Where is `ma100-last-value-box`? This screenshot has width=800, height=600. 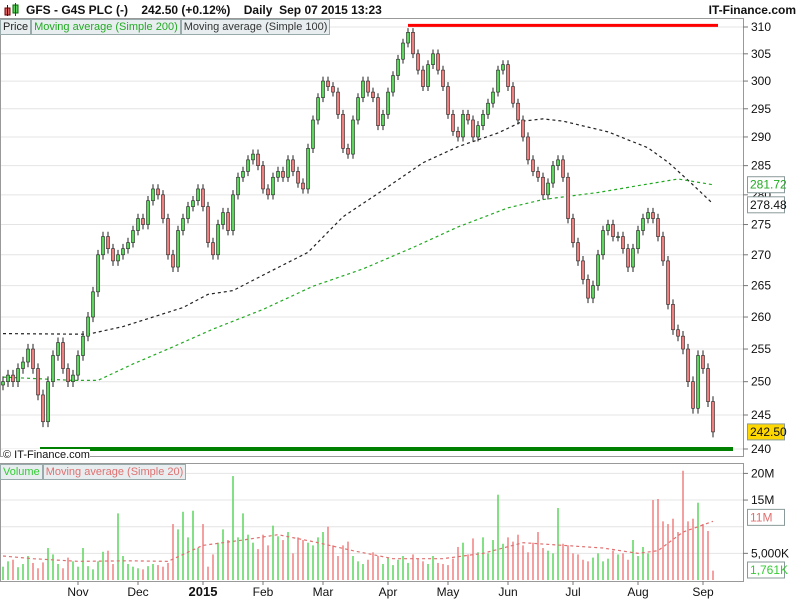 ma100-last-value-box is located at coordinates (766, 205).